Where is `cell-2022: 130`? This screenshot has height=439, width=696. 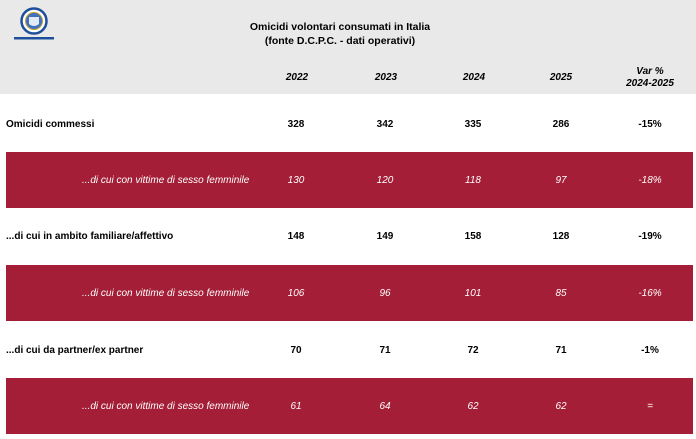 cell-2022: 130 is located at coordinates (296, 180).